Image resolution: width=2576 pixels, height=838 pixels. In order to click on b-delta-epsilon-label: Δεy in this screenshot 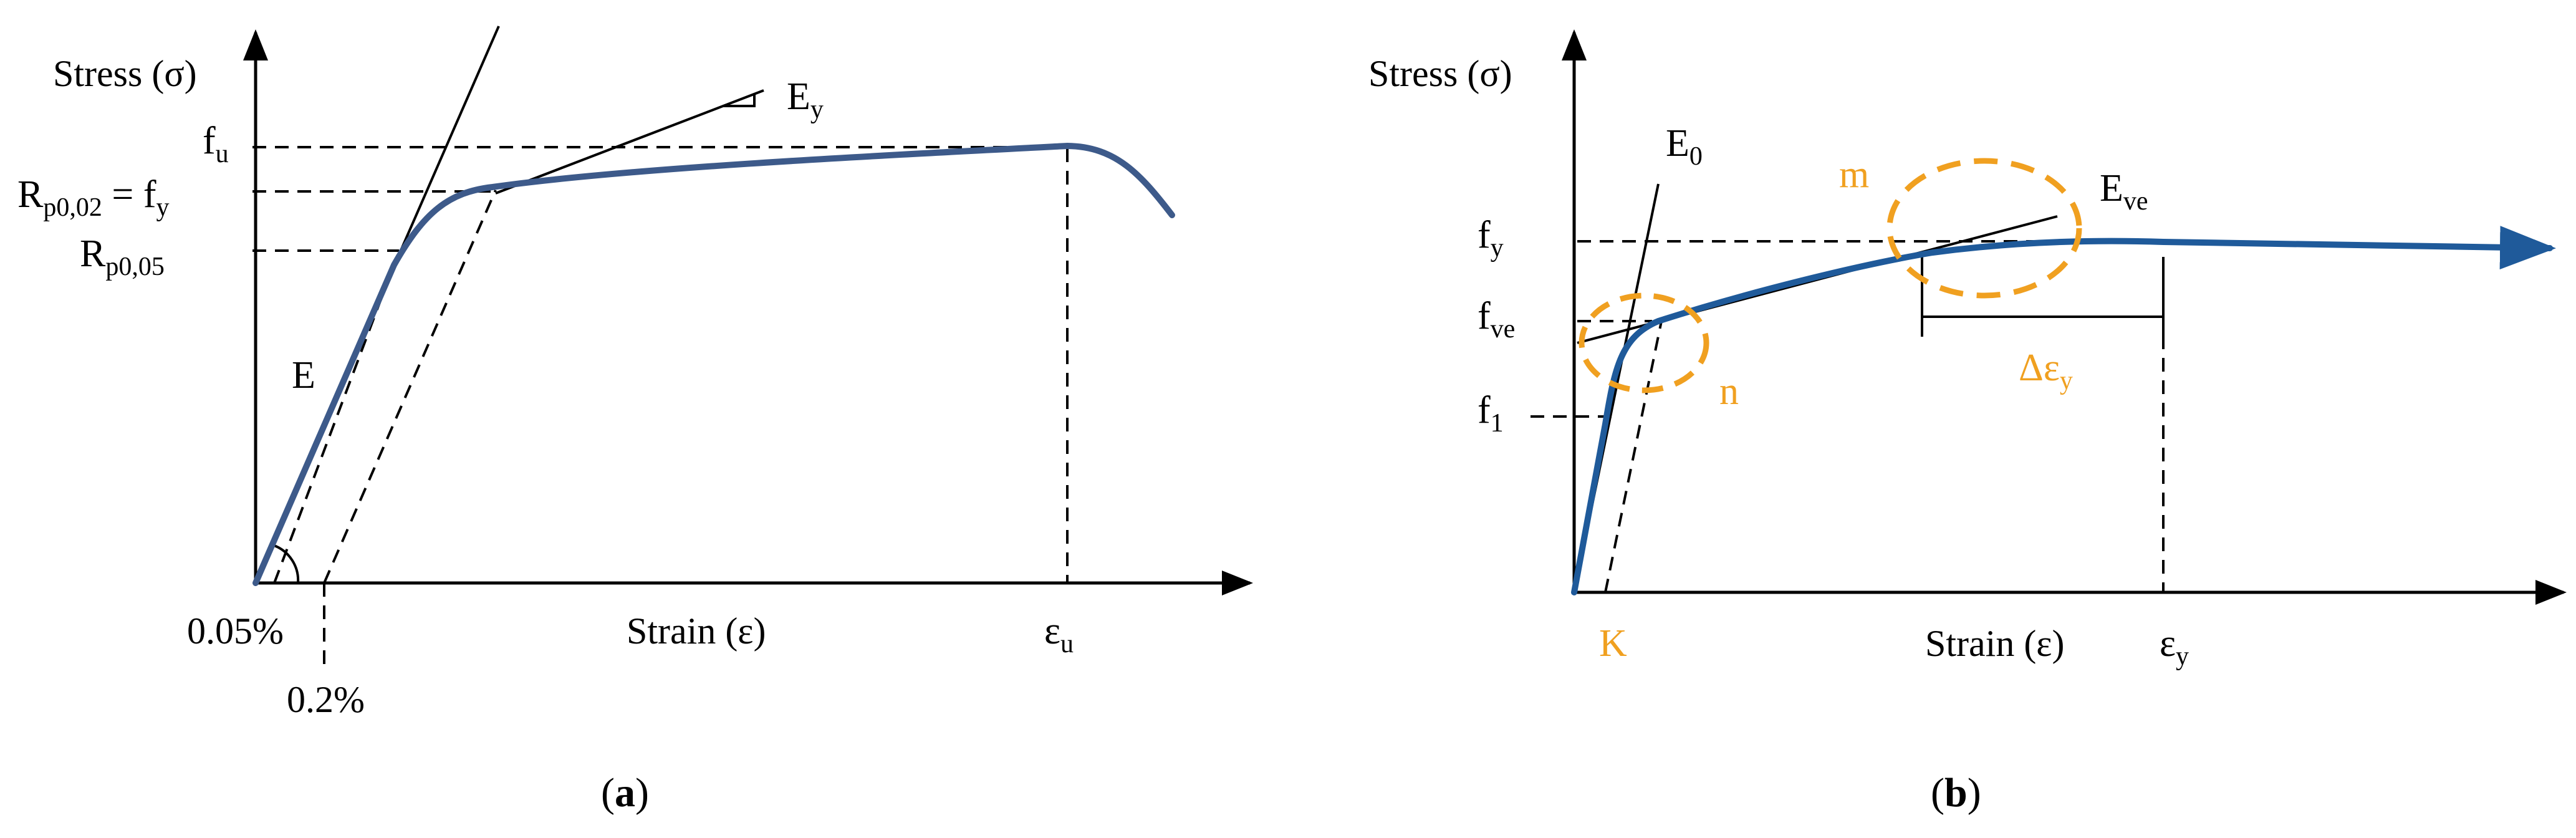, I will do `click(2046, 371)`.